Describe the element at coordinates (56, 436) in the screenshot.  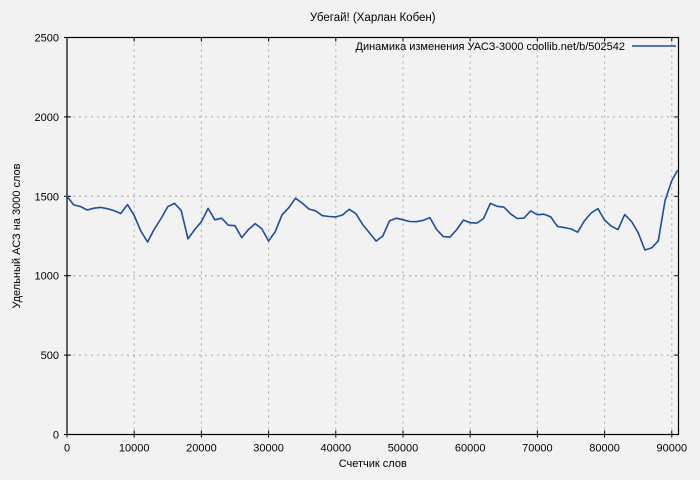
I see `y-tick-label: 0` at that location.